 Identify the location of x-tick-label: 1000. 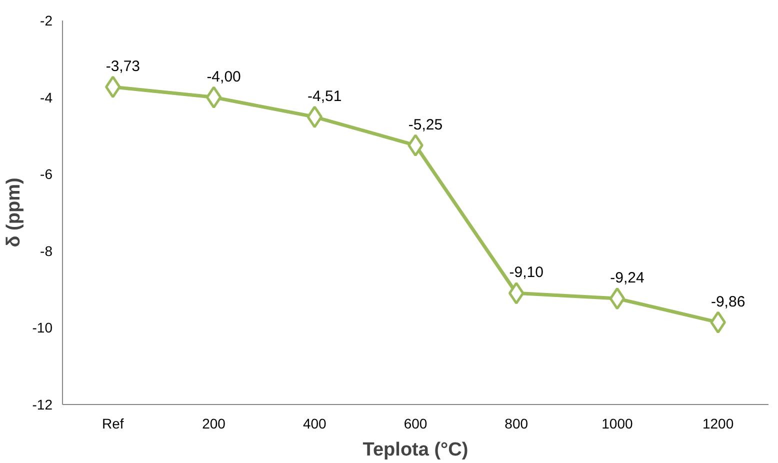
(617, 424).